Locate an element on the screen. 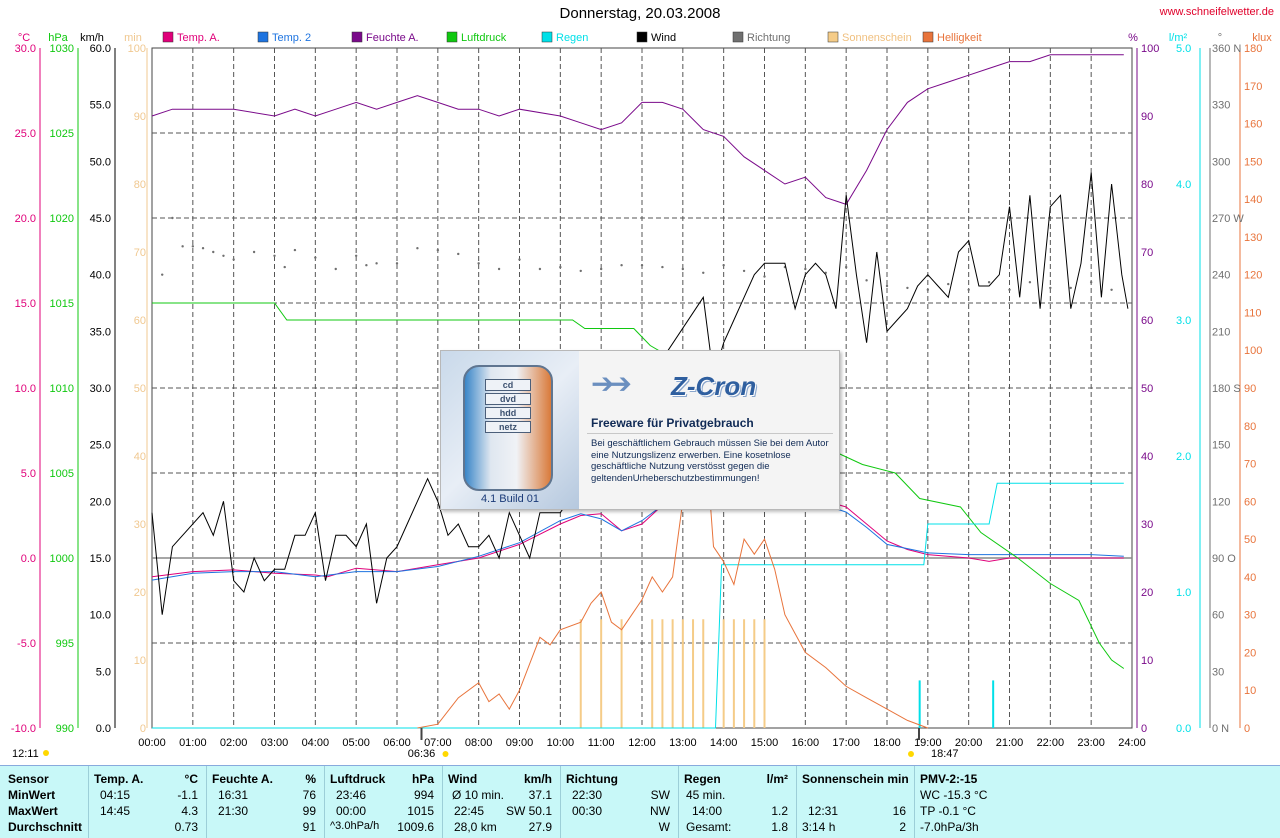  luftdruck-min-time: 23:46 is located at coordinates (351, 795).